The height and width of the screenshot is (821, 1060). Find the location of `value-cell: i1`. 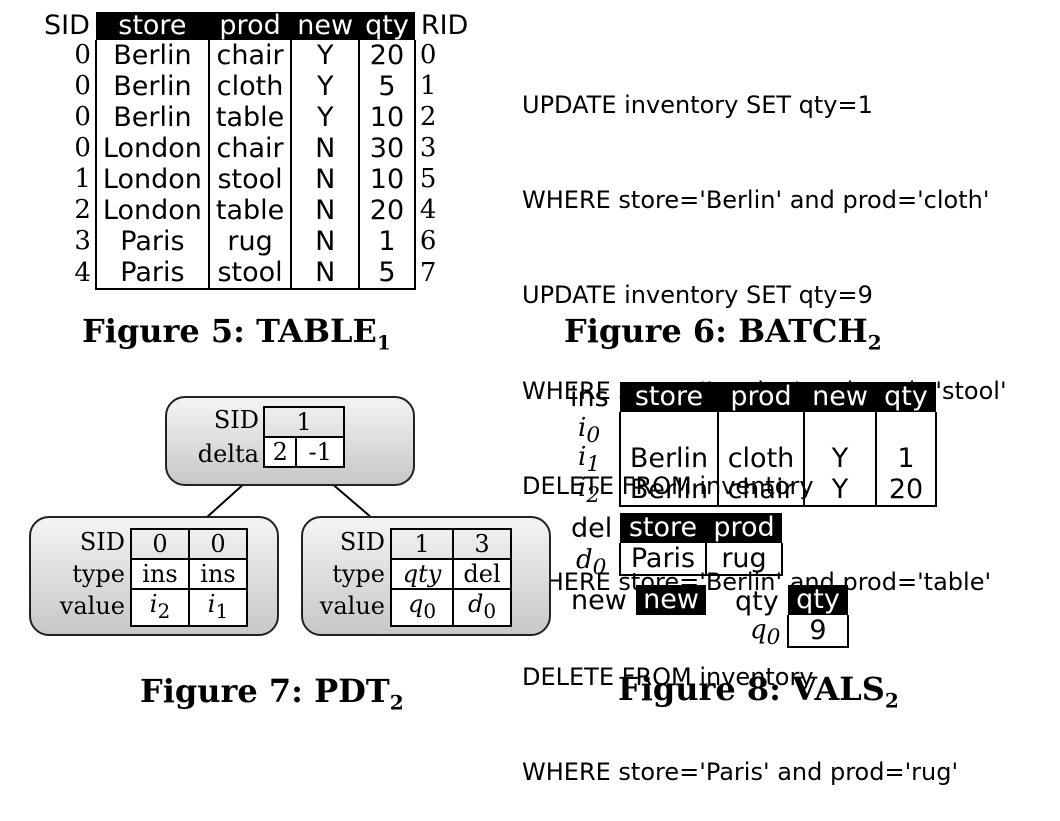

value-cell: i1 is located at coordinates (218, 607).